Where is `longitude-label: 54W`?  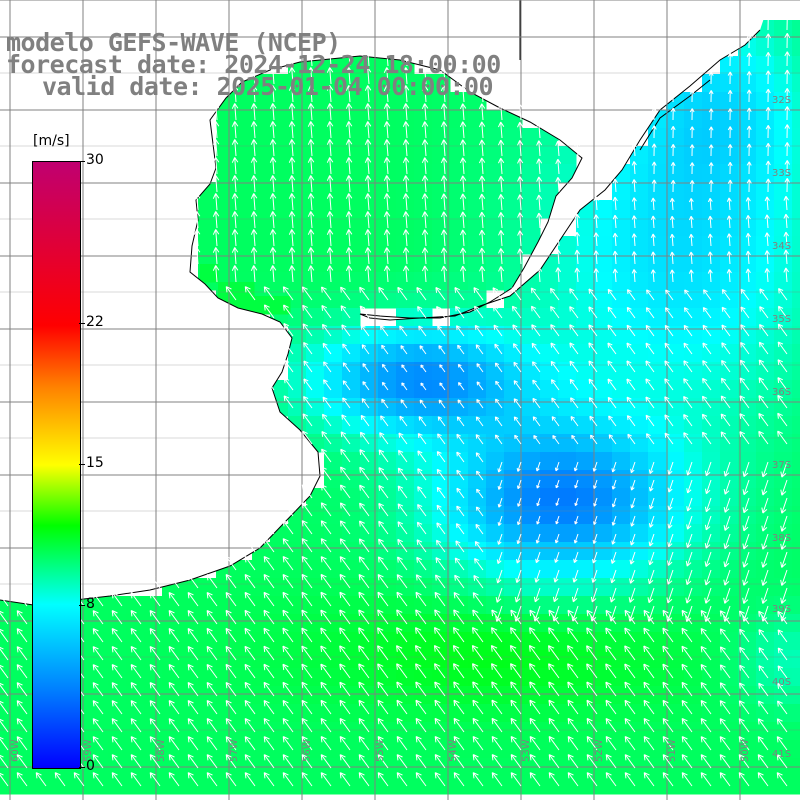 longitude-label: 54W is located at coordinates (453, 750).